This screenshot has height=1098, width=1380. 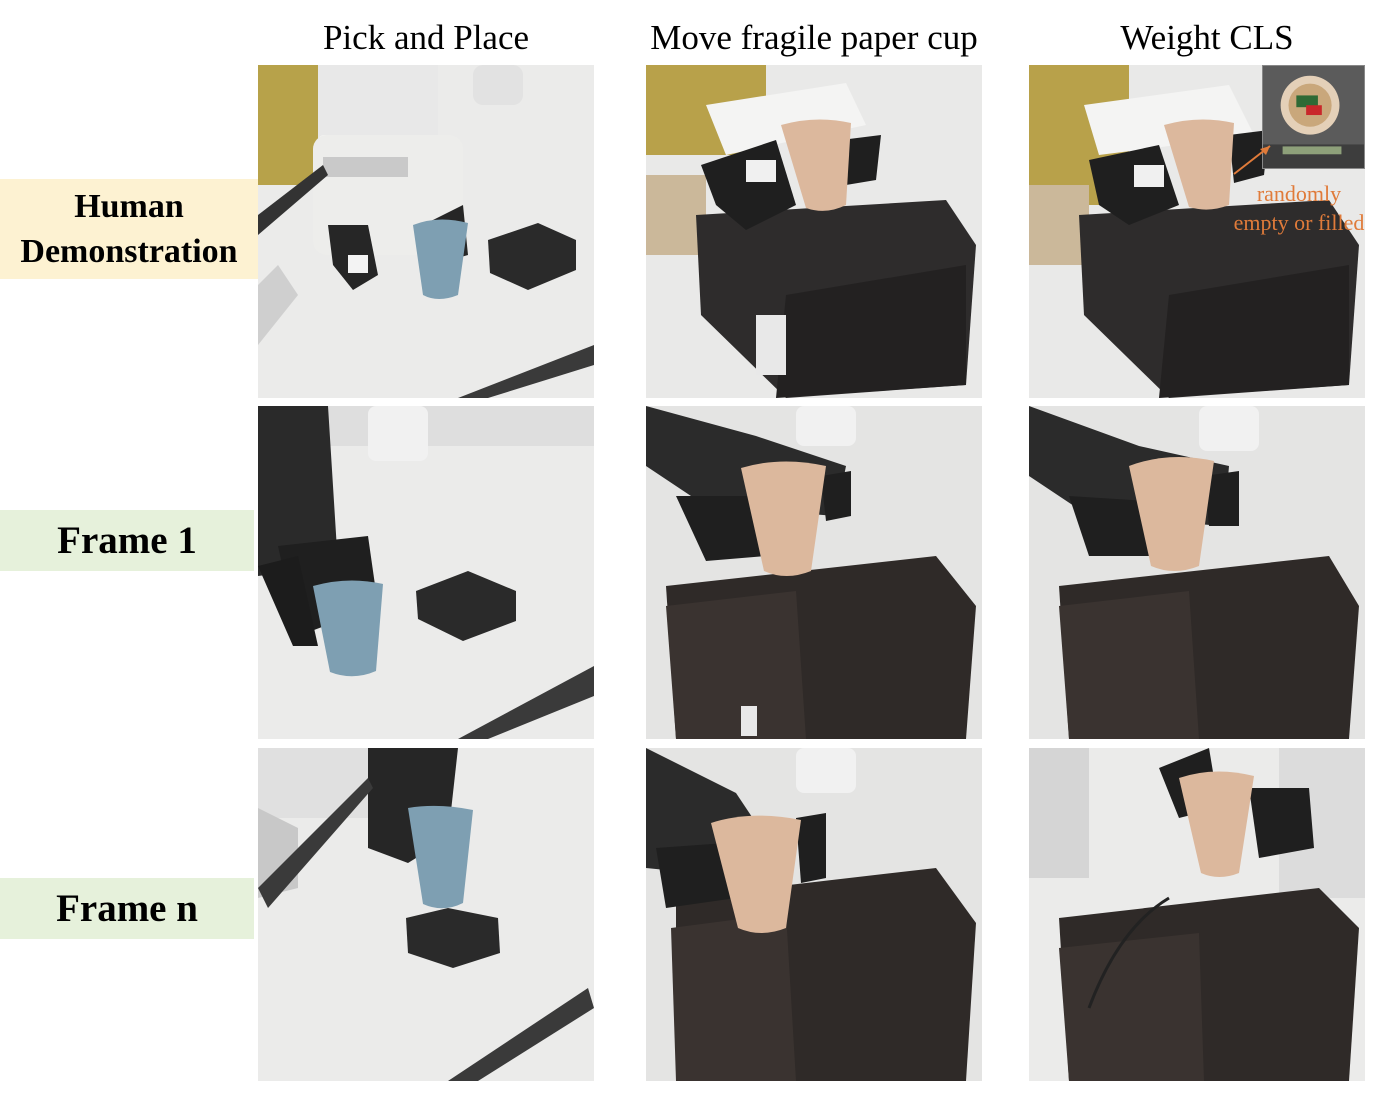 What do you see at coordinates (1299, 222) in the screenshot?
I see `annotation-line2: empty or filled` at bounding box center [1299, 222].